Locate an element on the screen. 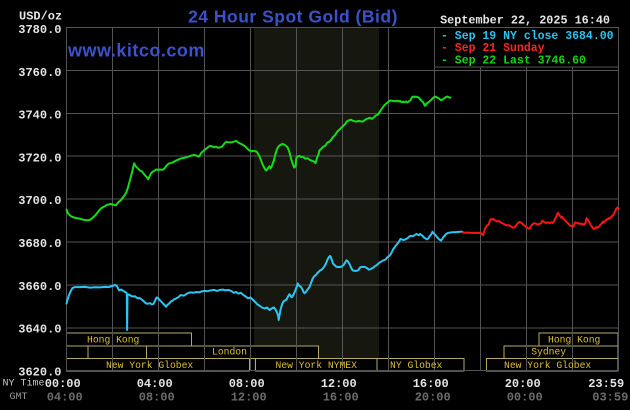 The height and width of the screenshot is (410, 630). svg-text: NY Globex is located at coordinates (416, 365).